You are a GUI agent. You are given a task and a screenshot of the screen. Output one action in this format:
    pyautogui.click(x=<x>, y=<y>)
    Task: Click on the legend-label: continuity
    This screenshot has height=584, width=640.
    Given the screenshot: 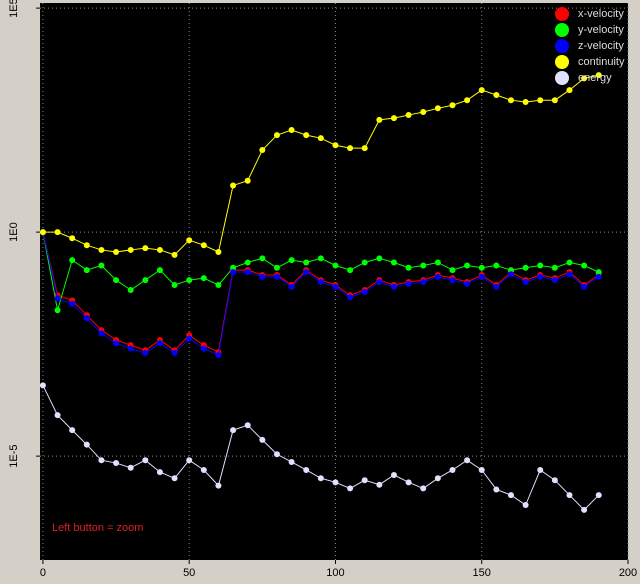 What is the action you would take?
    pyautogui.click(x=601, y=62)
    